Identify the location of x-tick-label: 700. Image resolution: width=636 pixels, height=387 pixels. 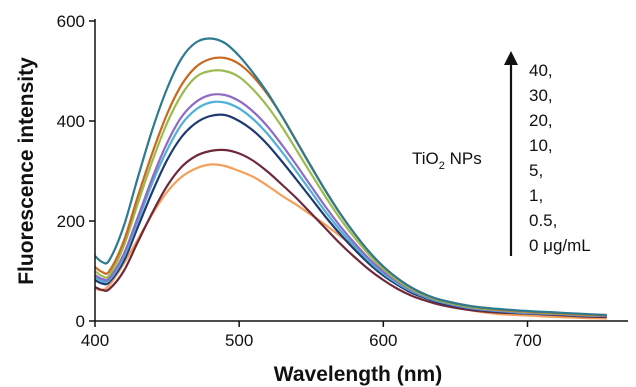
(527, 340).